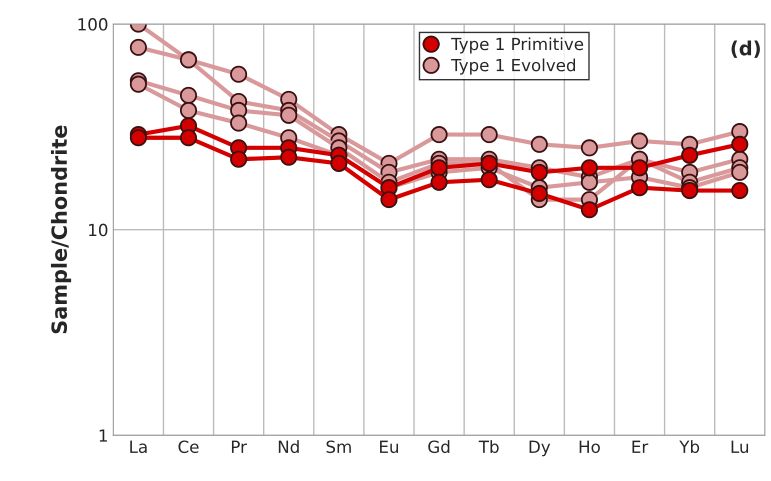 This screenshot has width=771, height=481. What do you see at coordinates (517, 45) in the screenshot?
I see `legend-label: Type 1 Primitive` at bounding box center [517, 45].